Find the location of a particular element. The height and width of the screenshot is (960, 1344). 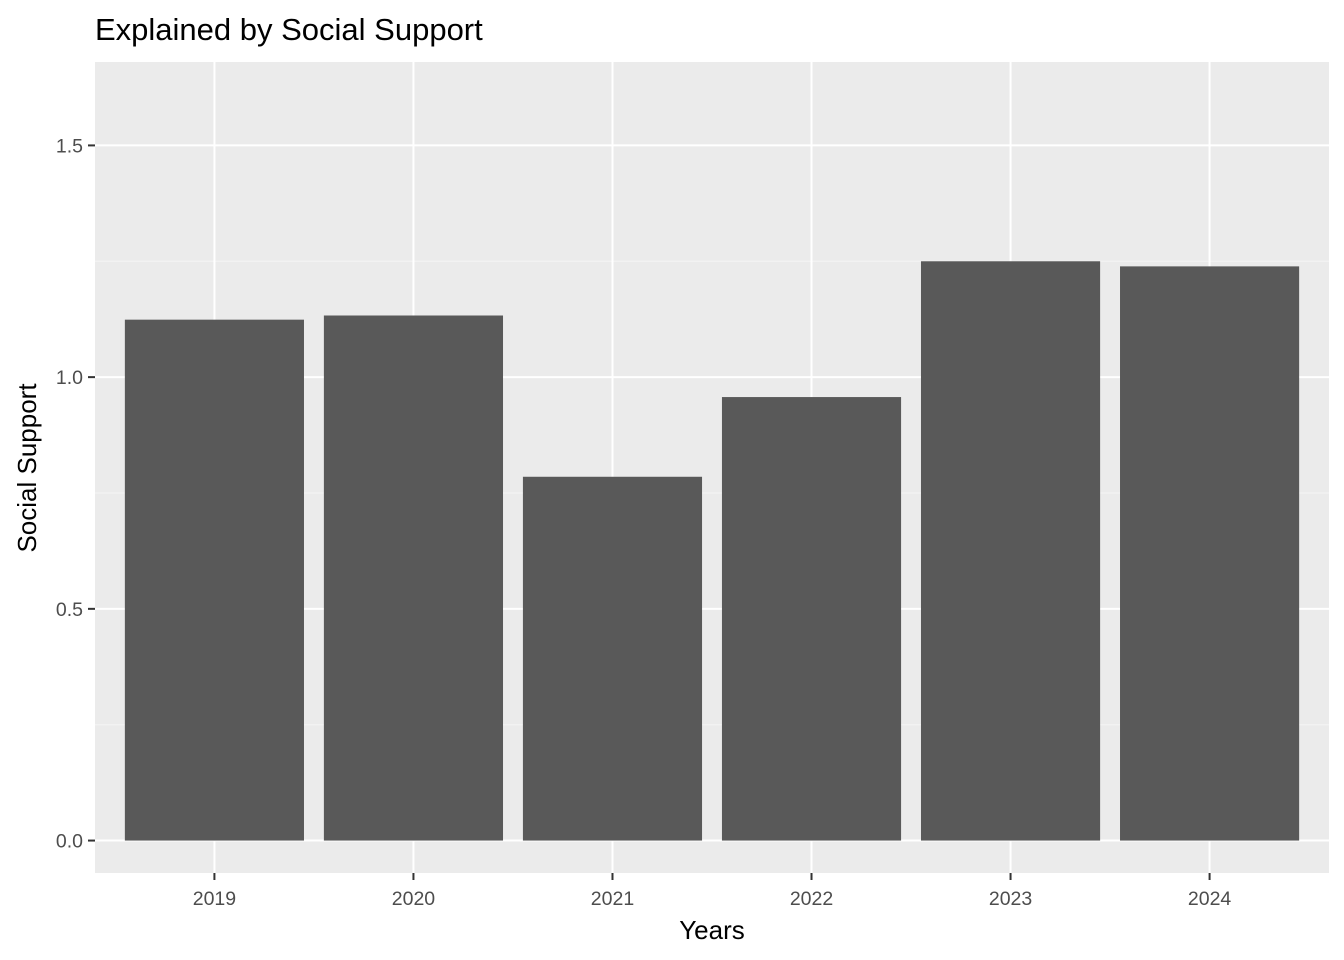

bar-2021 is located at coordinates (612, 658).